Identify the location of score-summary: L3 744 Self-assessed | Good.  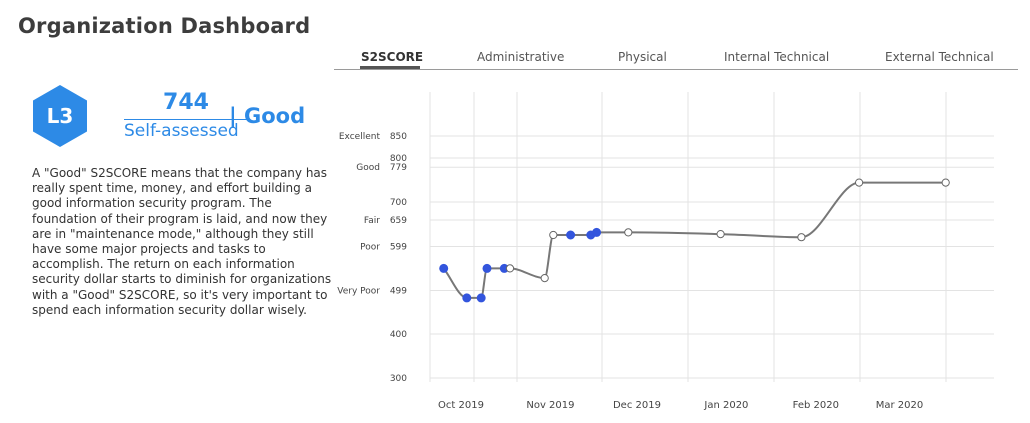
(182, 117).